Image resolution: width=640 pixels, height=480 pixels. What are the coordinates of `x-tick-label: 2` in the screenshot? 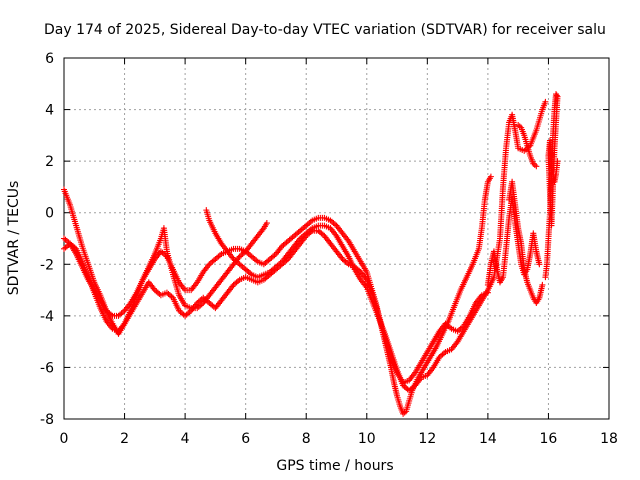 It's located at (124, 439).